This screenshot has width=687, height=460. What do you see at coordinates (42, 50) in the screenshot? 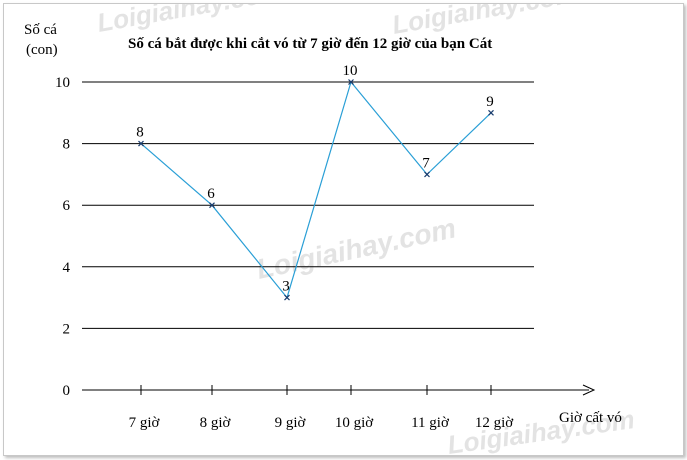
I see `y-axis-label-line2: (con)` at bounding box center [42, 50].